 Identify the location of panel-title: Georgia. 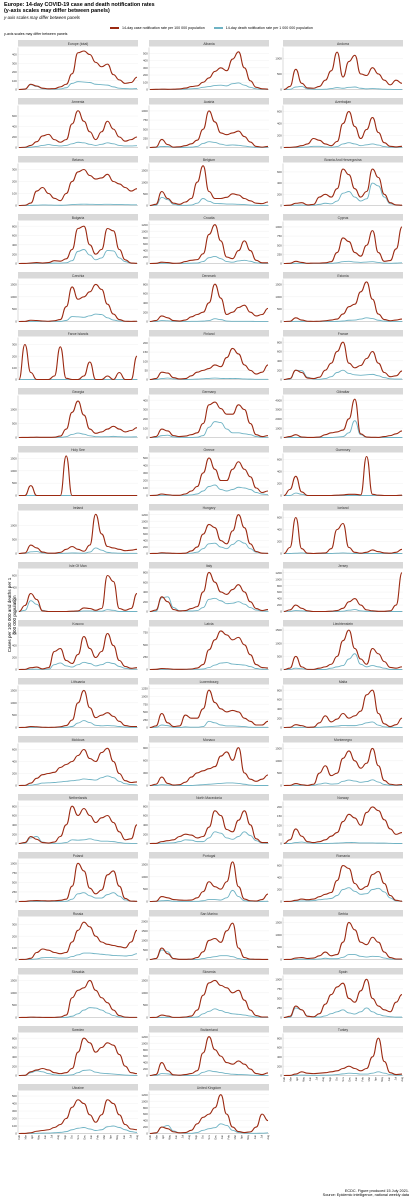
(78, 392).